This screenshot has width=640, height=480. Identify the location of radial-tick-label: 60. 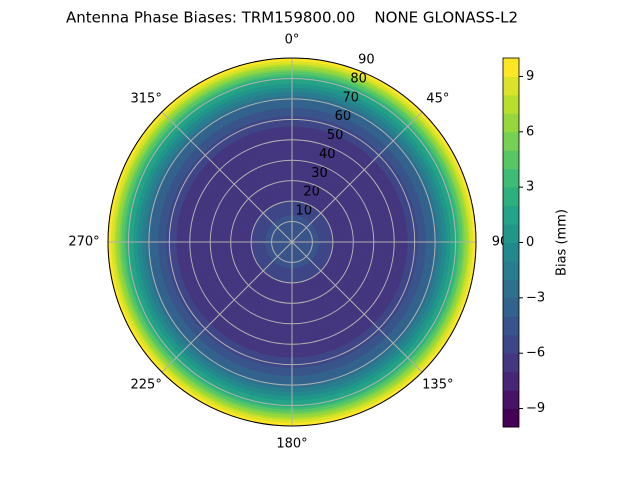
(343, 116).